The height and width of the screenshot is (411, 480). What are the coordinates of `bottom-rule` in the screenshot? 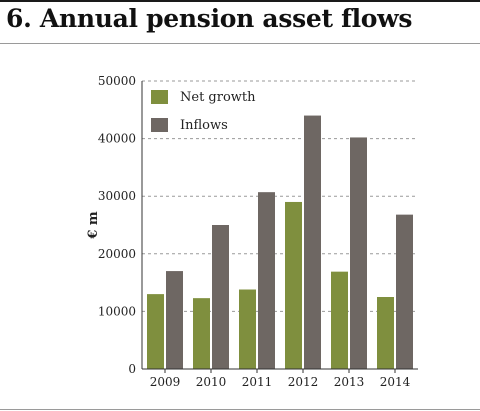 It's located at (240, 409).